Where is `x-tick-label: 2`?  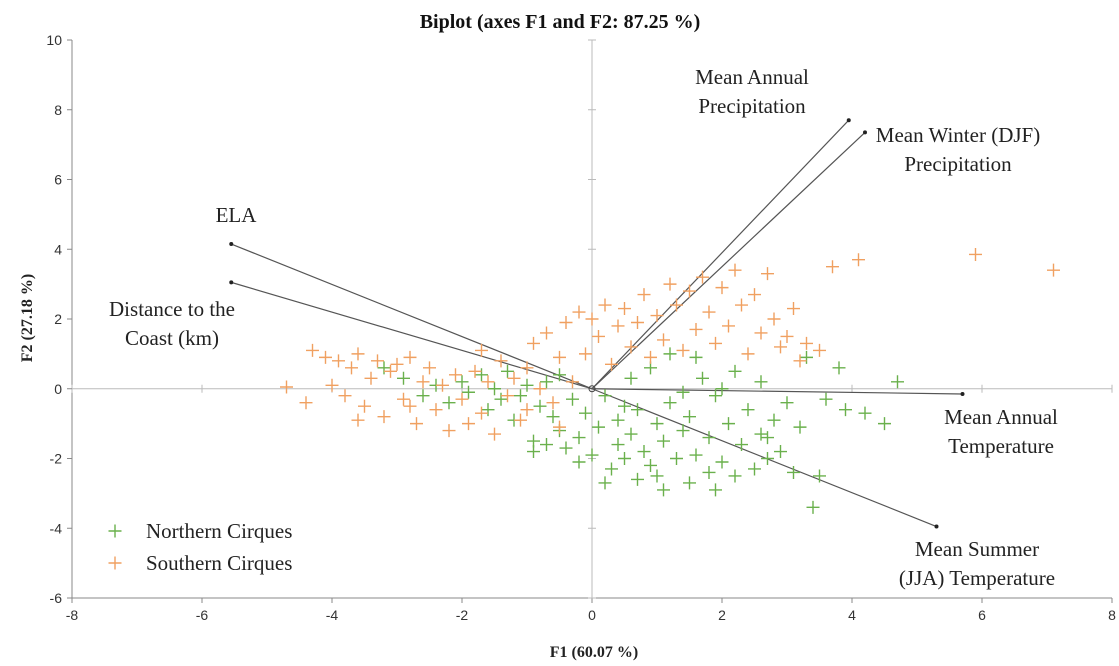 x-tick-label: 2 is located at coordinates (722, 615).